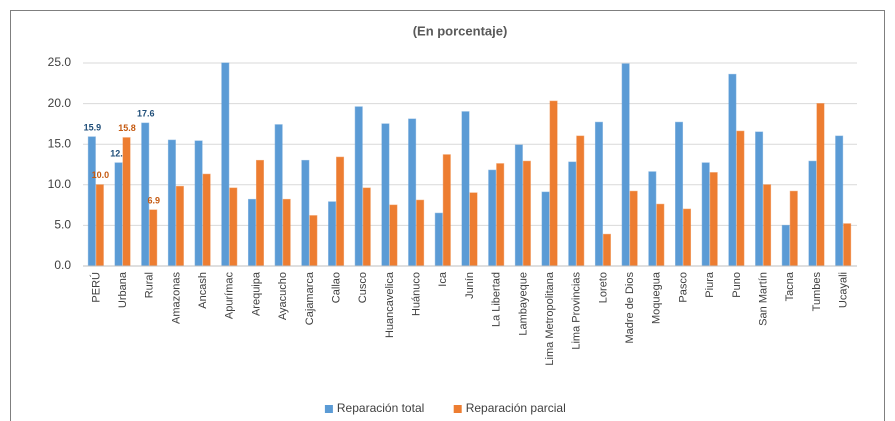  I want to click on x-tick-label: Arequipa, so click(256, 293).